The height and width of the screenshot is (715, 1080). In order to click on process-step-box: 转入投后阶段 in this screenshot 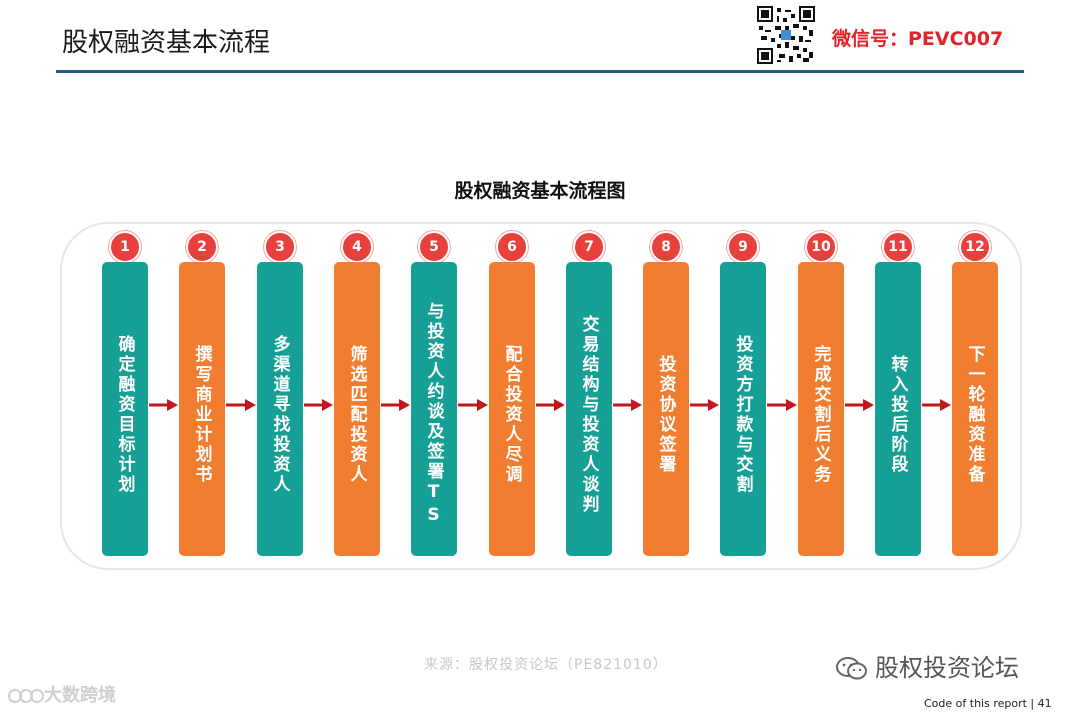, I will do `click(898, 409)`.